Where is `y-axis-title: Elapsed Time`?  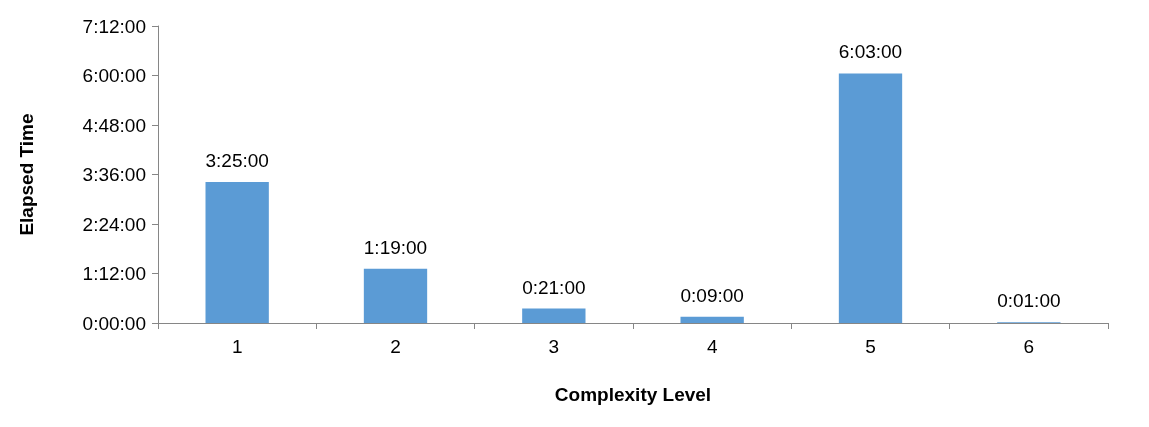
y-axis-title: Elapsed Time is located at coordinates (26, 174).